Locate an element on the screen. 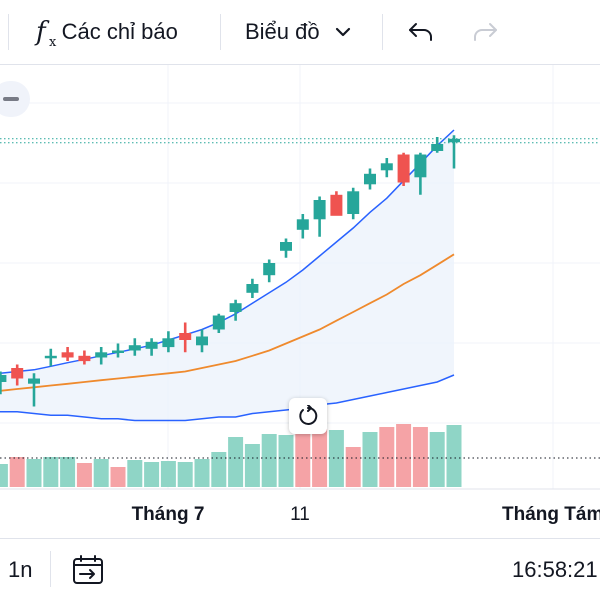  chevron-down-icon is located at coordinates (342, 32).